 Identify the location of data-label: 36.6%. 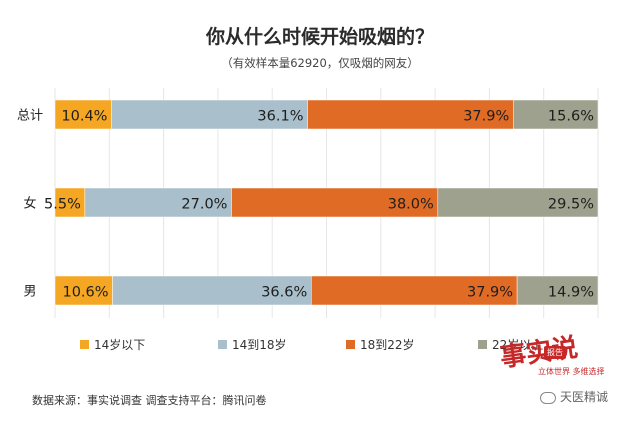
(284, 293).